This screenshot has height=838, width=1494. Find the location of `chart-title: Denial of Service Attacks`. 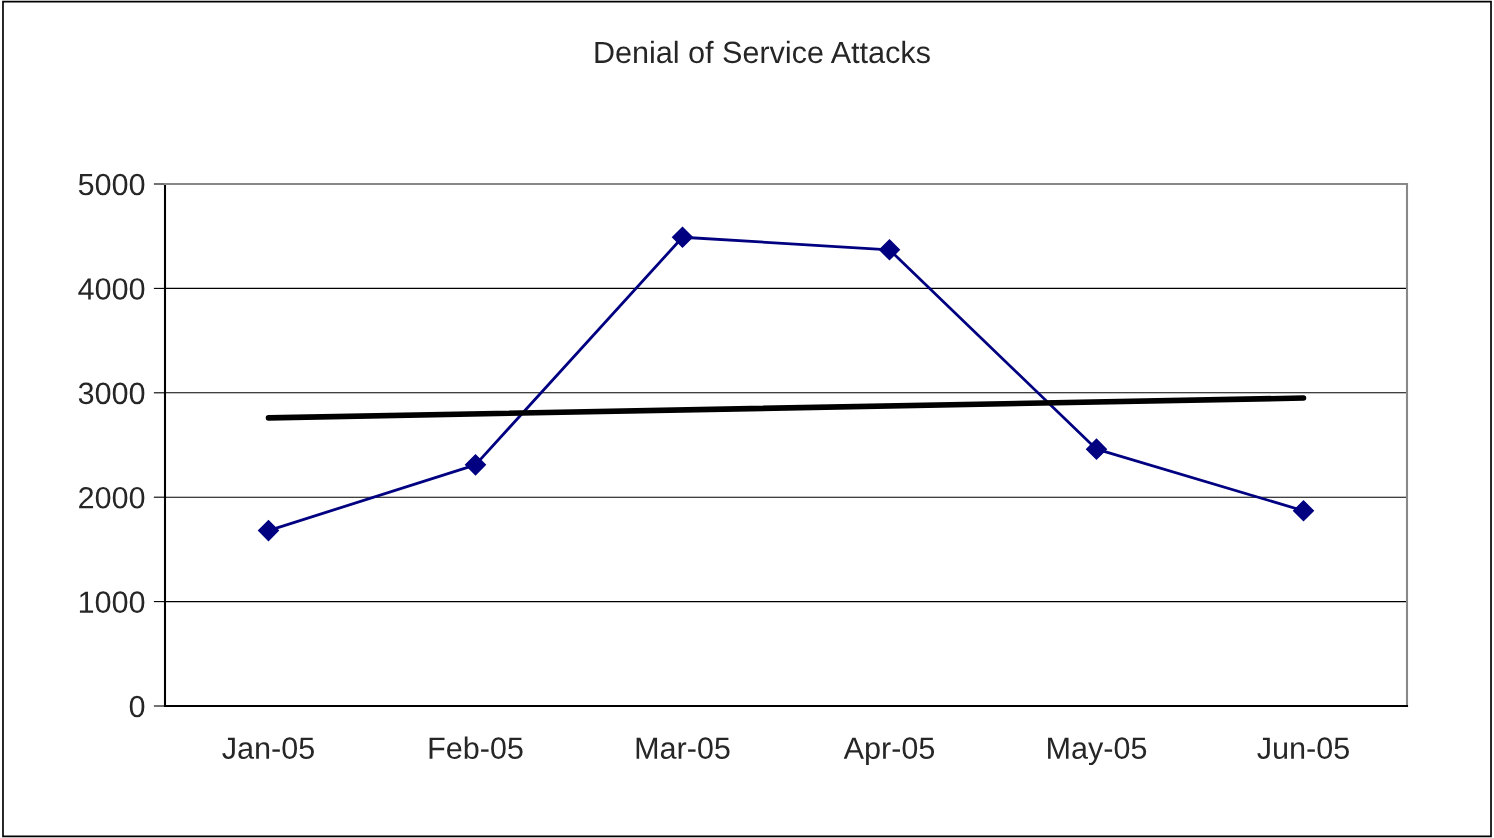

chart-title: Denial of Service Attacks is located at coordinates (762, 52).